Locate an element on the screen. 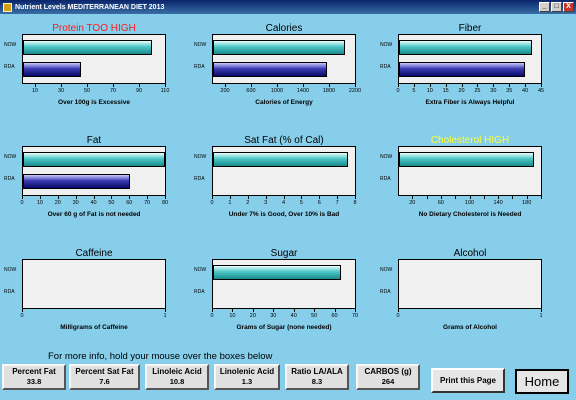 This screenshot has width=576, height=400. axis-tick-label: 4 is located at coordinates (283, 203).